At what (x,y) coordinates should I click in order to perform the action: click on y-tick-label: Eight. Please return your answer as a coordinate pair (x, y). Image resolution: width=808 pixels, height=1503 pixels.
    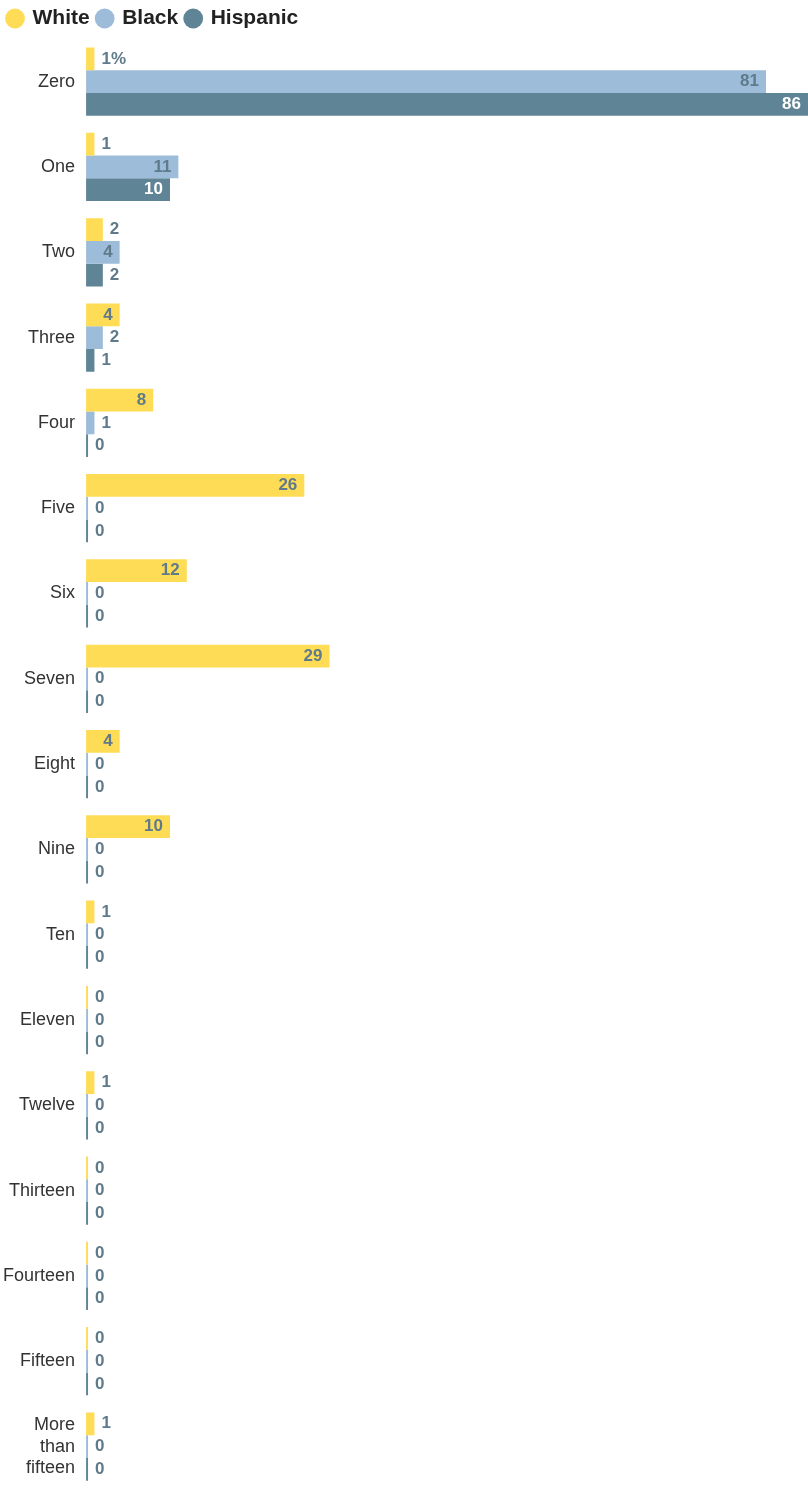
    Looking at the image, I should click on (55, 763).